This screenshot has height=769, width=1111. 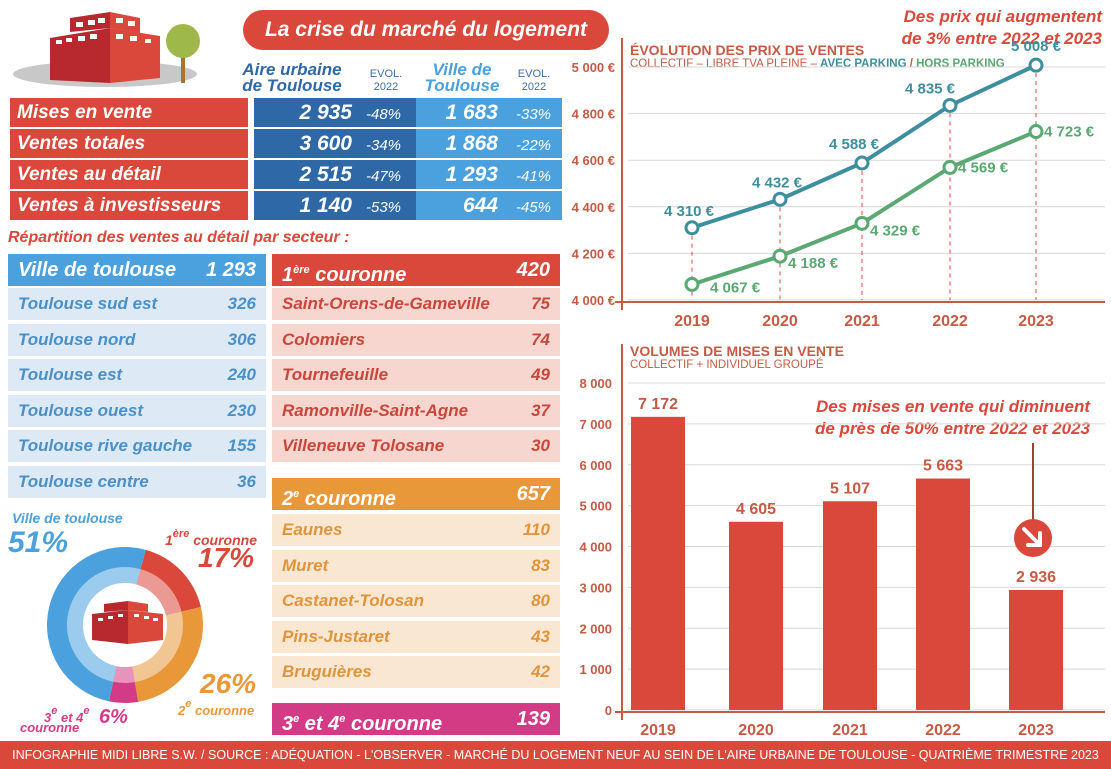 I want to click on y-tick-label: 0, so click(x=608, y=710).